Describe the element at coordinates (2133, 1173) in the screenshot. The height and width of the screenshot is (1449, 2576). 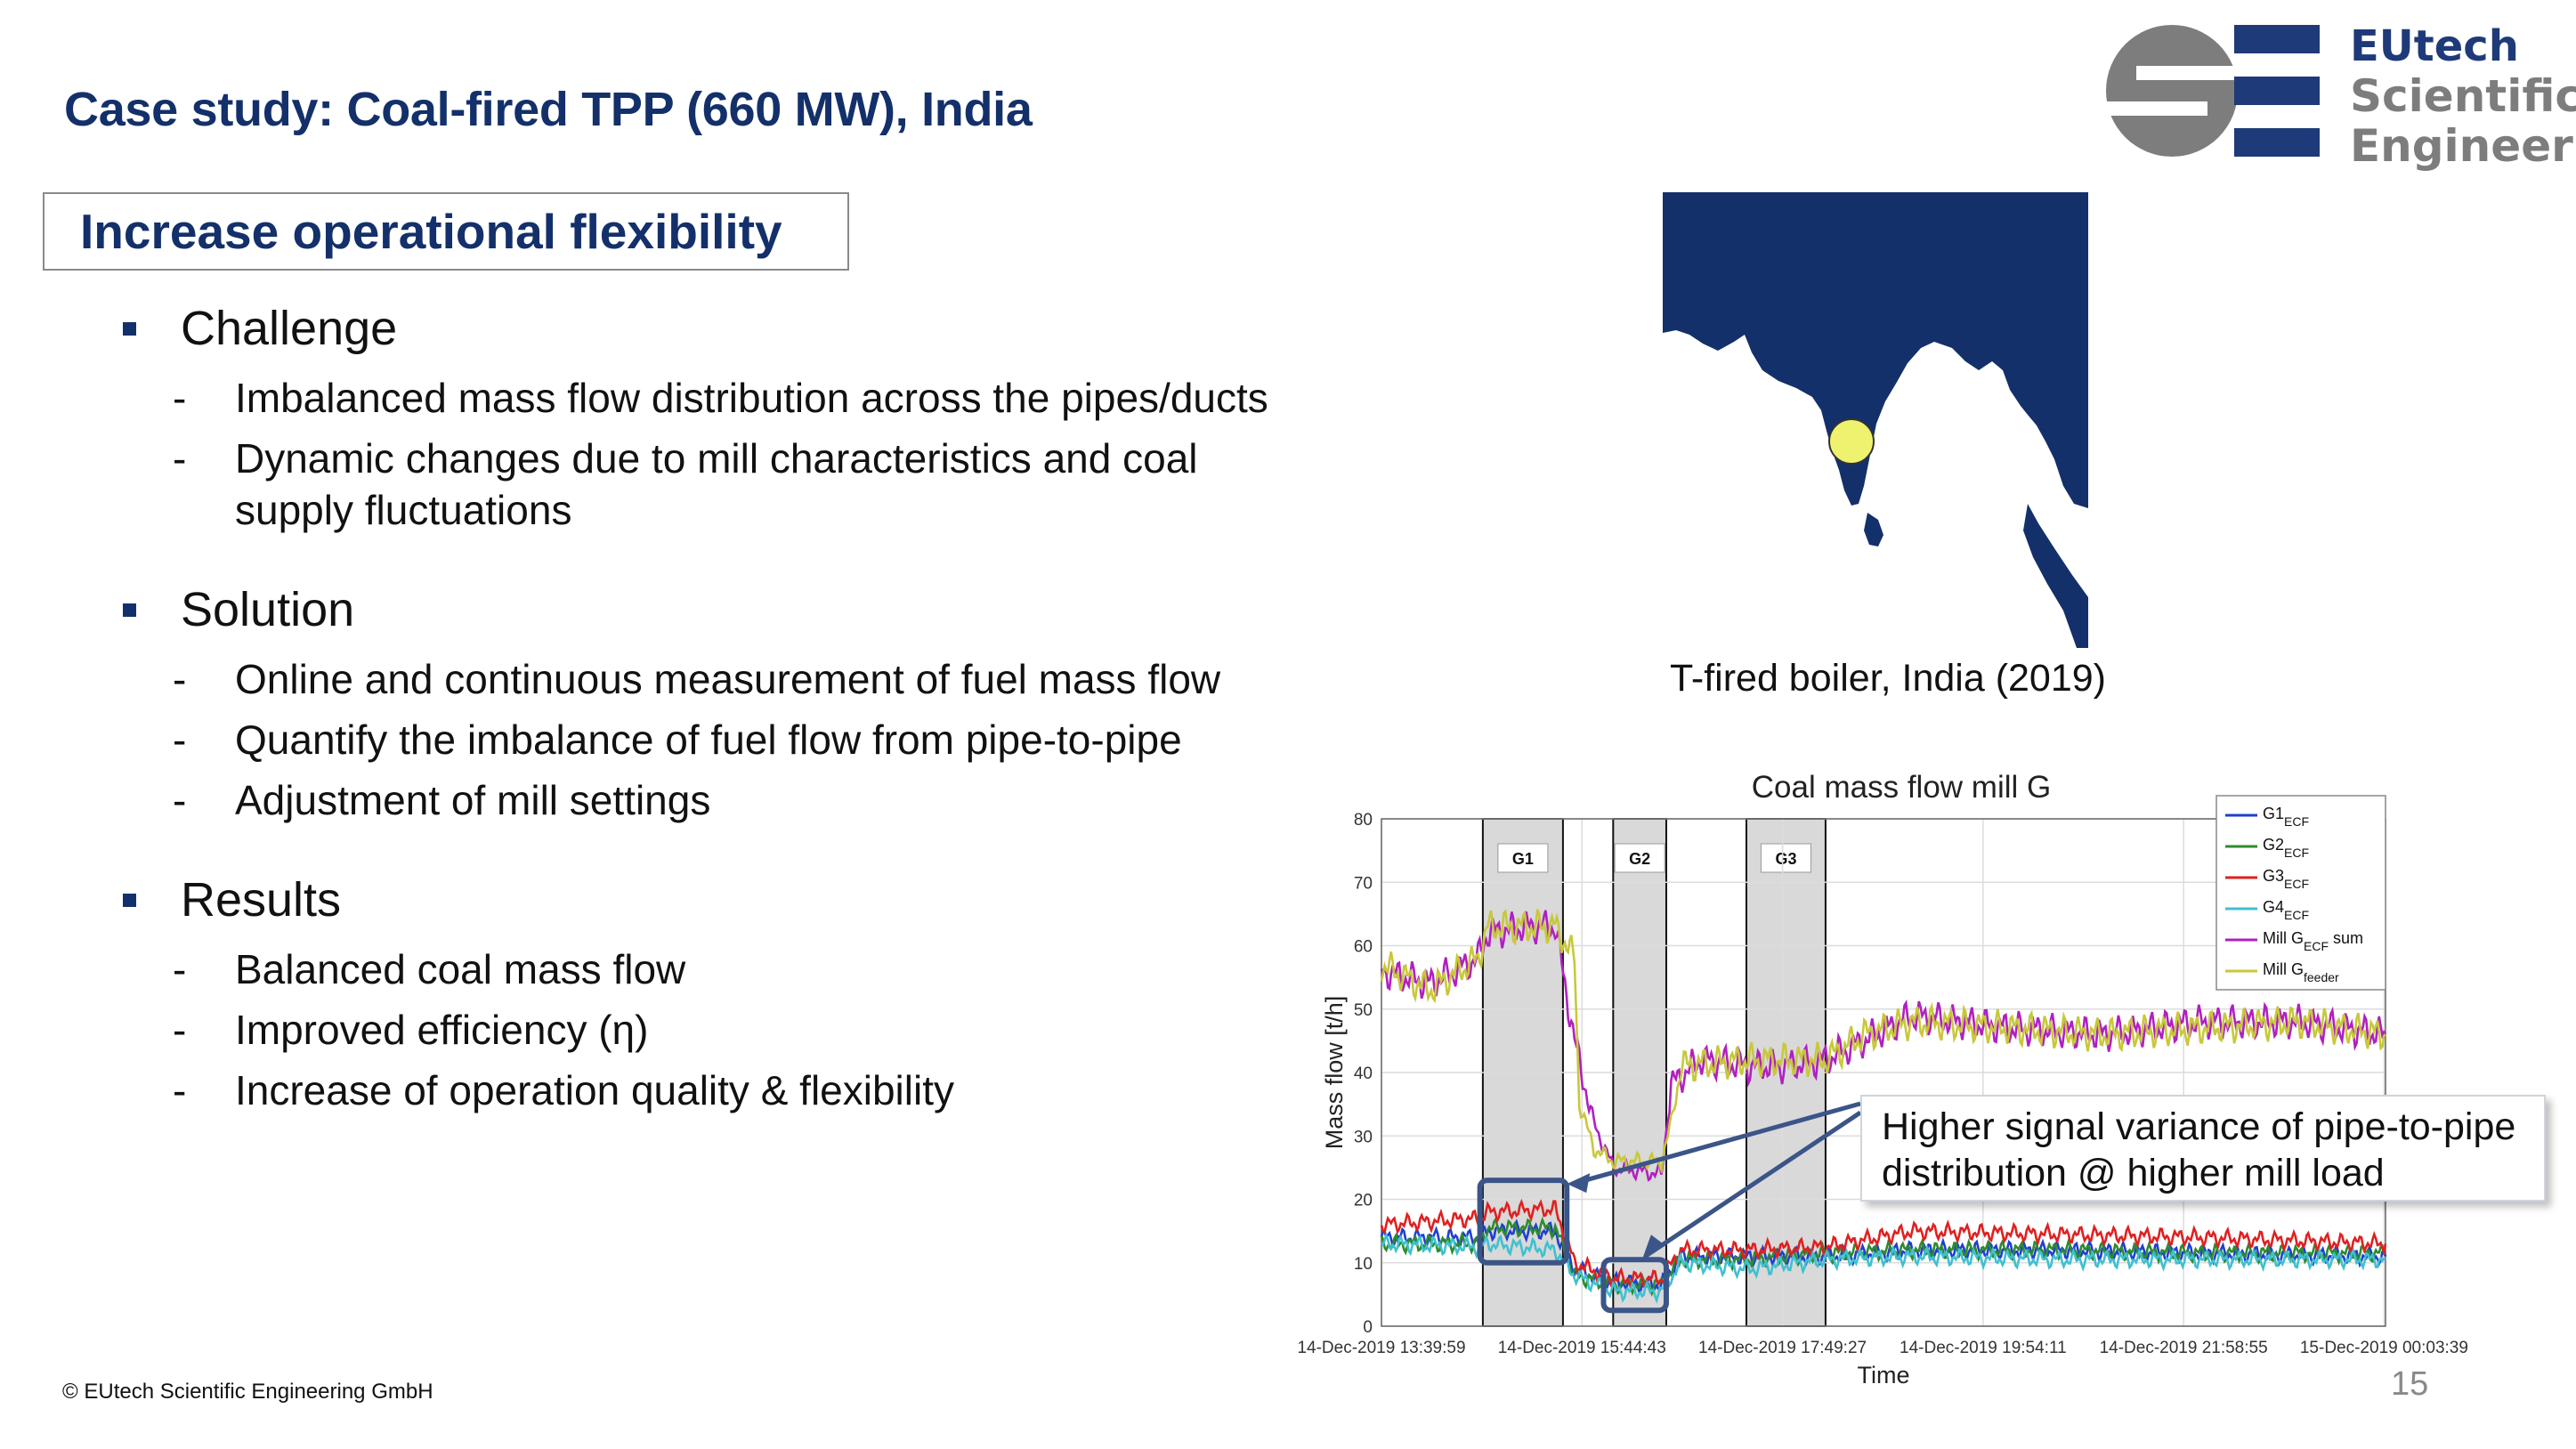
I see `callout-line-2: distribution @ higher mill load` at that location.